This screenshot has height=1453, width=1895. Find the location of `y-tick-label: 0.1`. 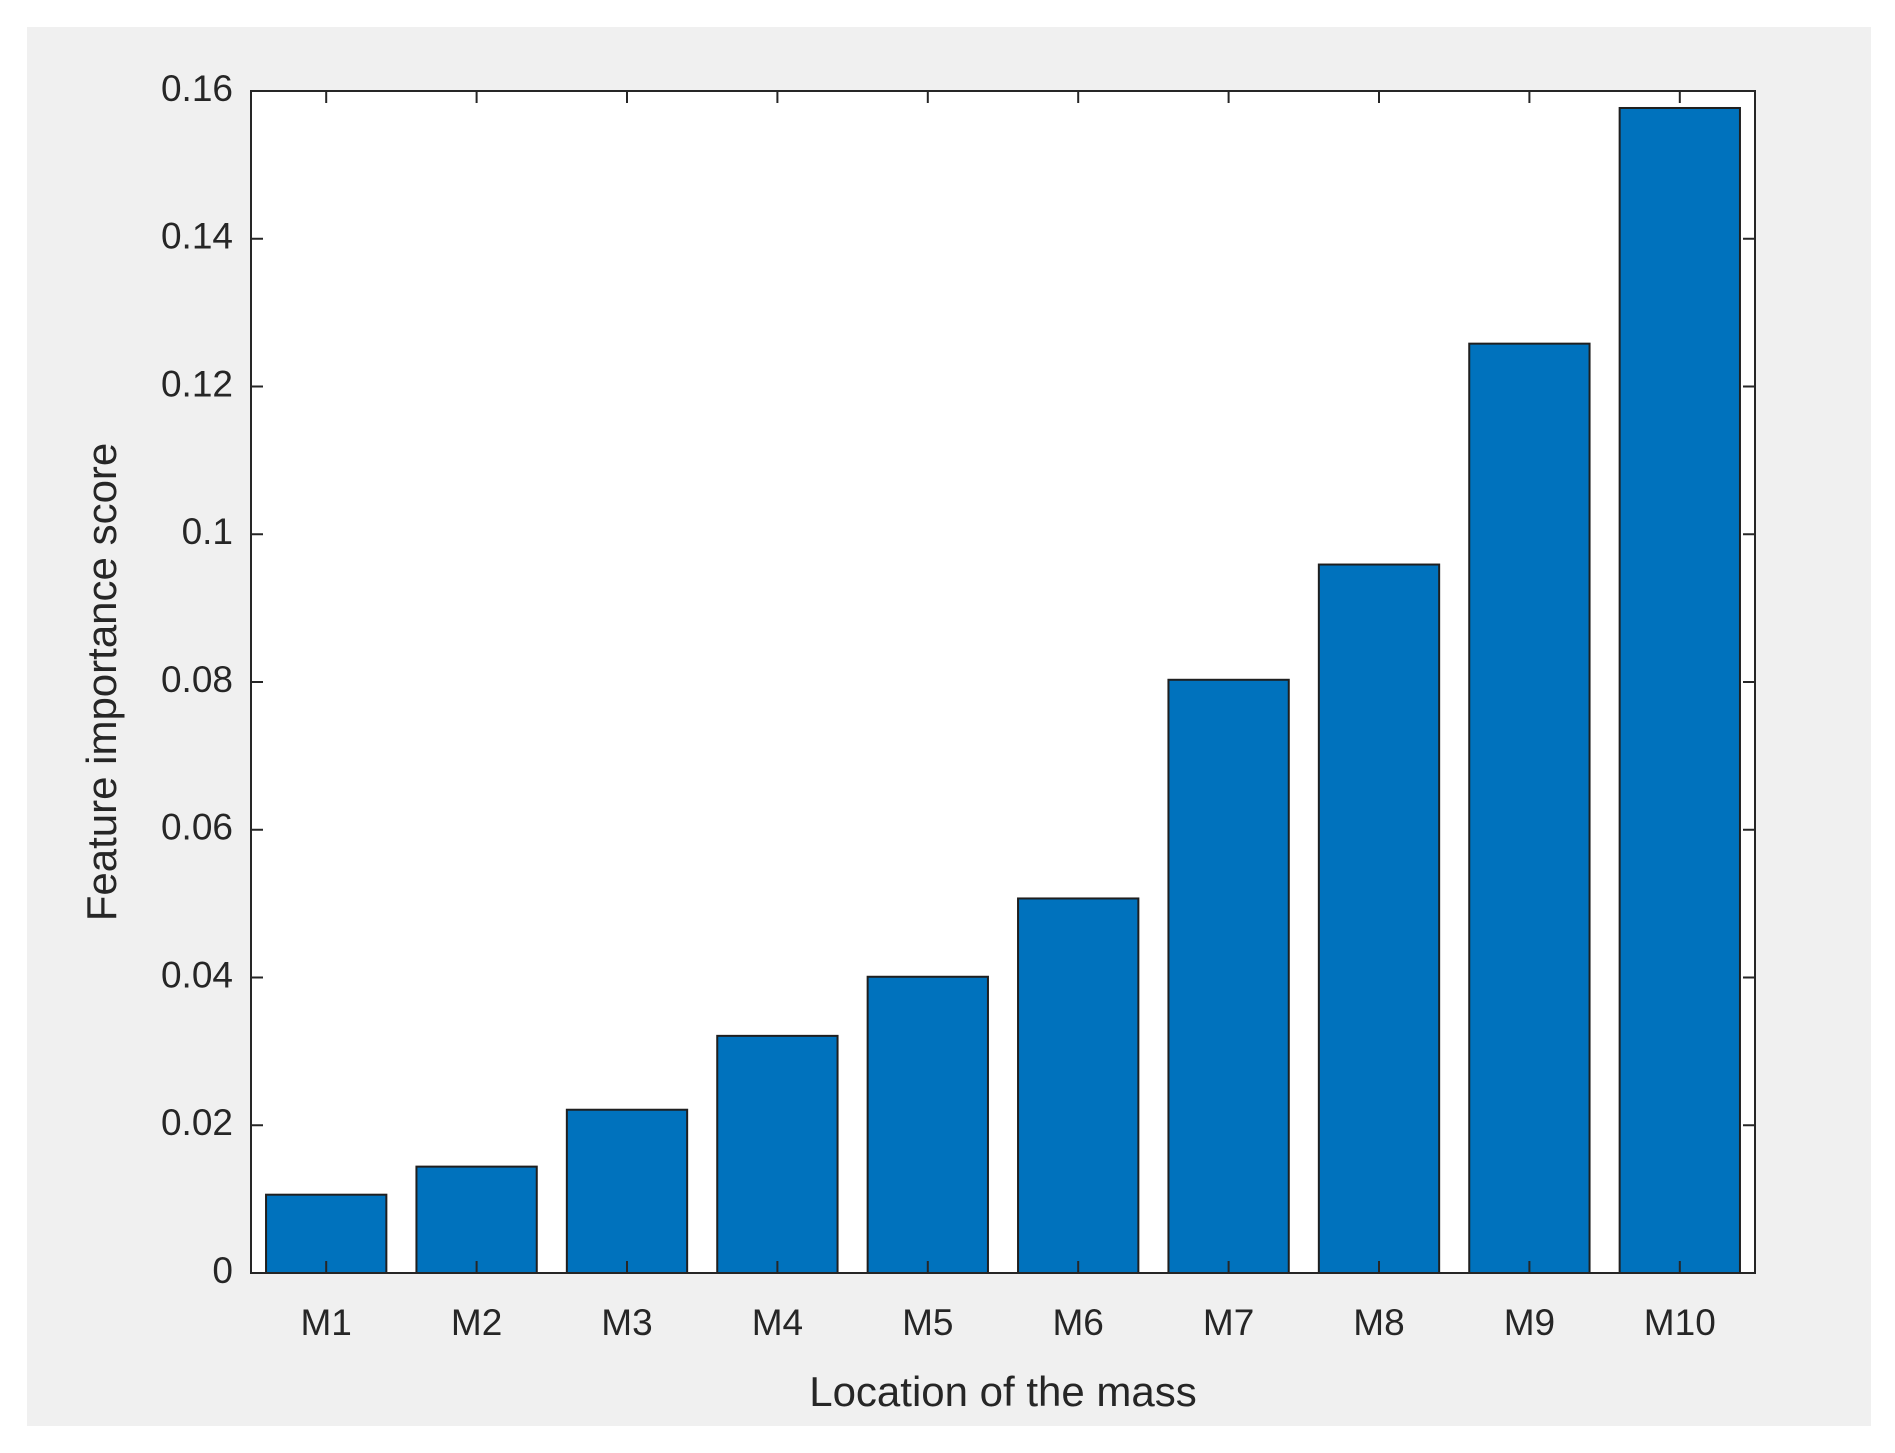

y-tick-label: 0.1 is located at coordinates (207, 531).